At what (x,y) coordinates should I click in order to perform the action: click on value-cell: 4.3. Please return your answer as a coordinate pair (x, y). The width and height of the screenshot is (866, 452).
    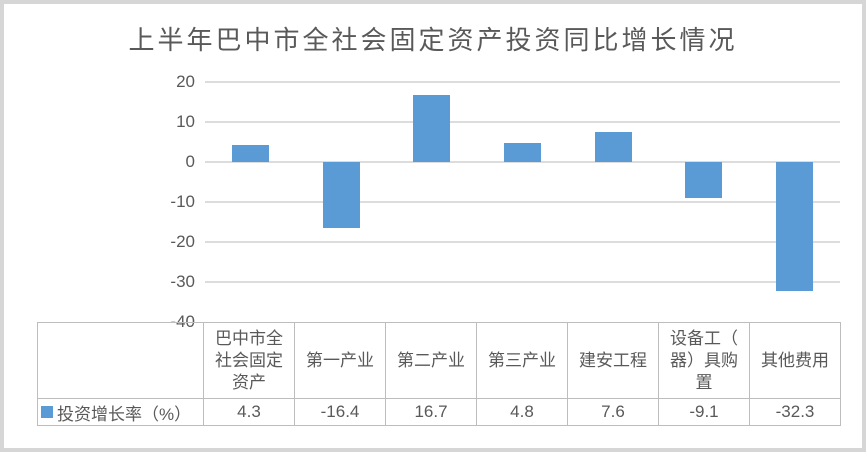
    Looking at the image, I should click on (249, 412).